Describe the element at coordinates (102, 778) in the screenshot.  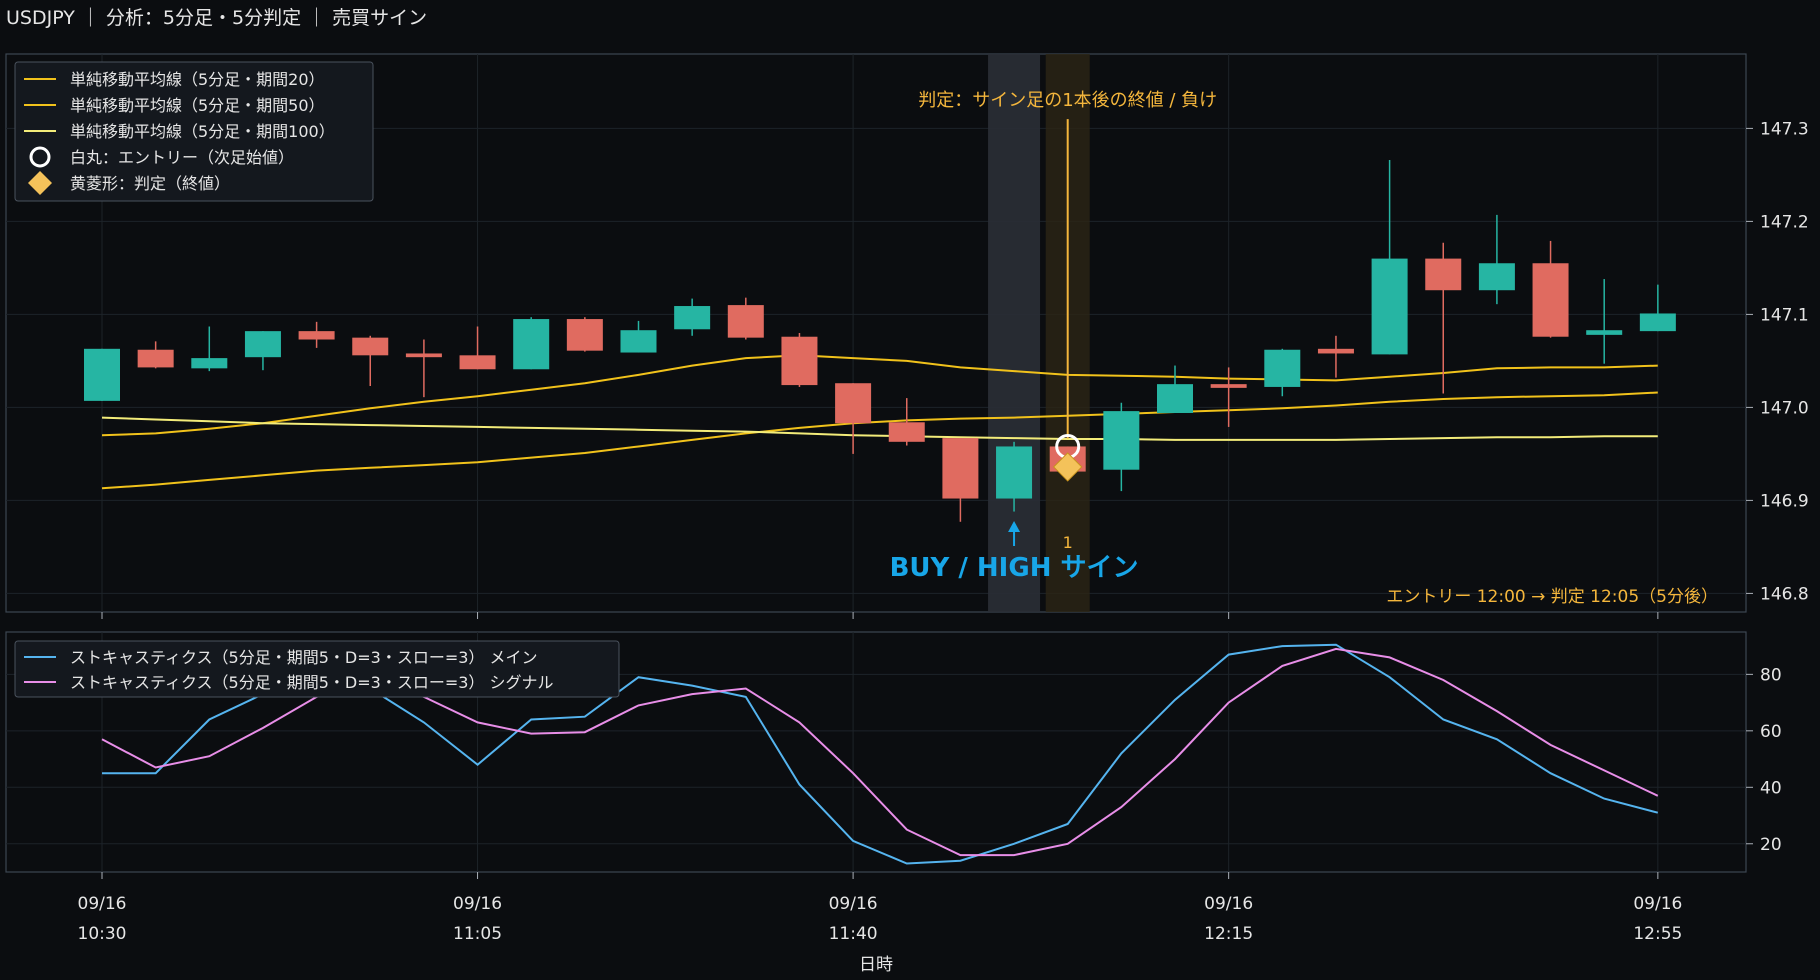
I see `x-tick: 09/16 10:30` at that location.